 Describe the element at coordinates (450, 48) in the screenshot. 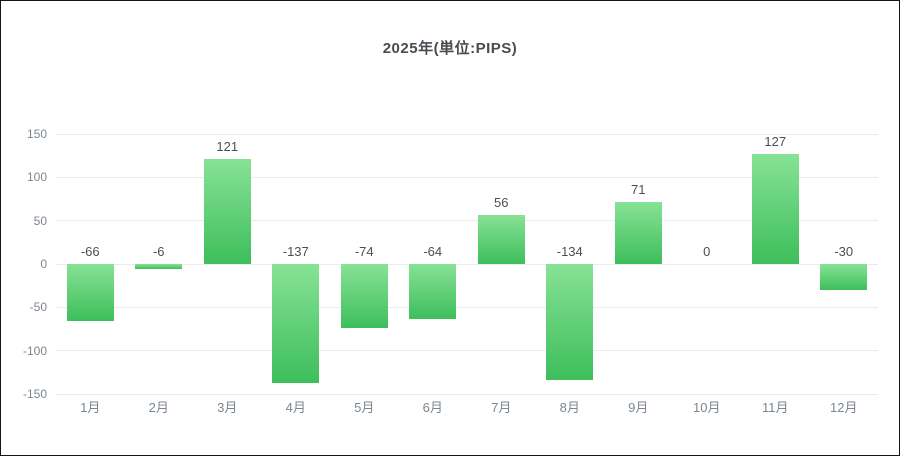

I see `chart-title: 2025年(単位:PIPS)` at that location.